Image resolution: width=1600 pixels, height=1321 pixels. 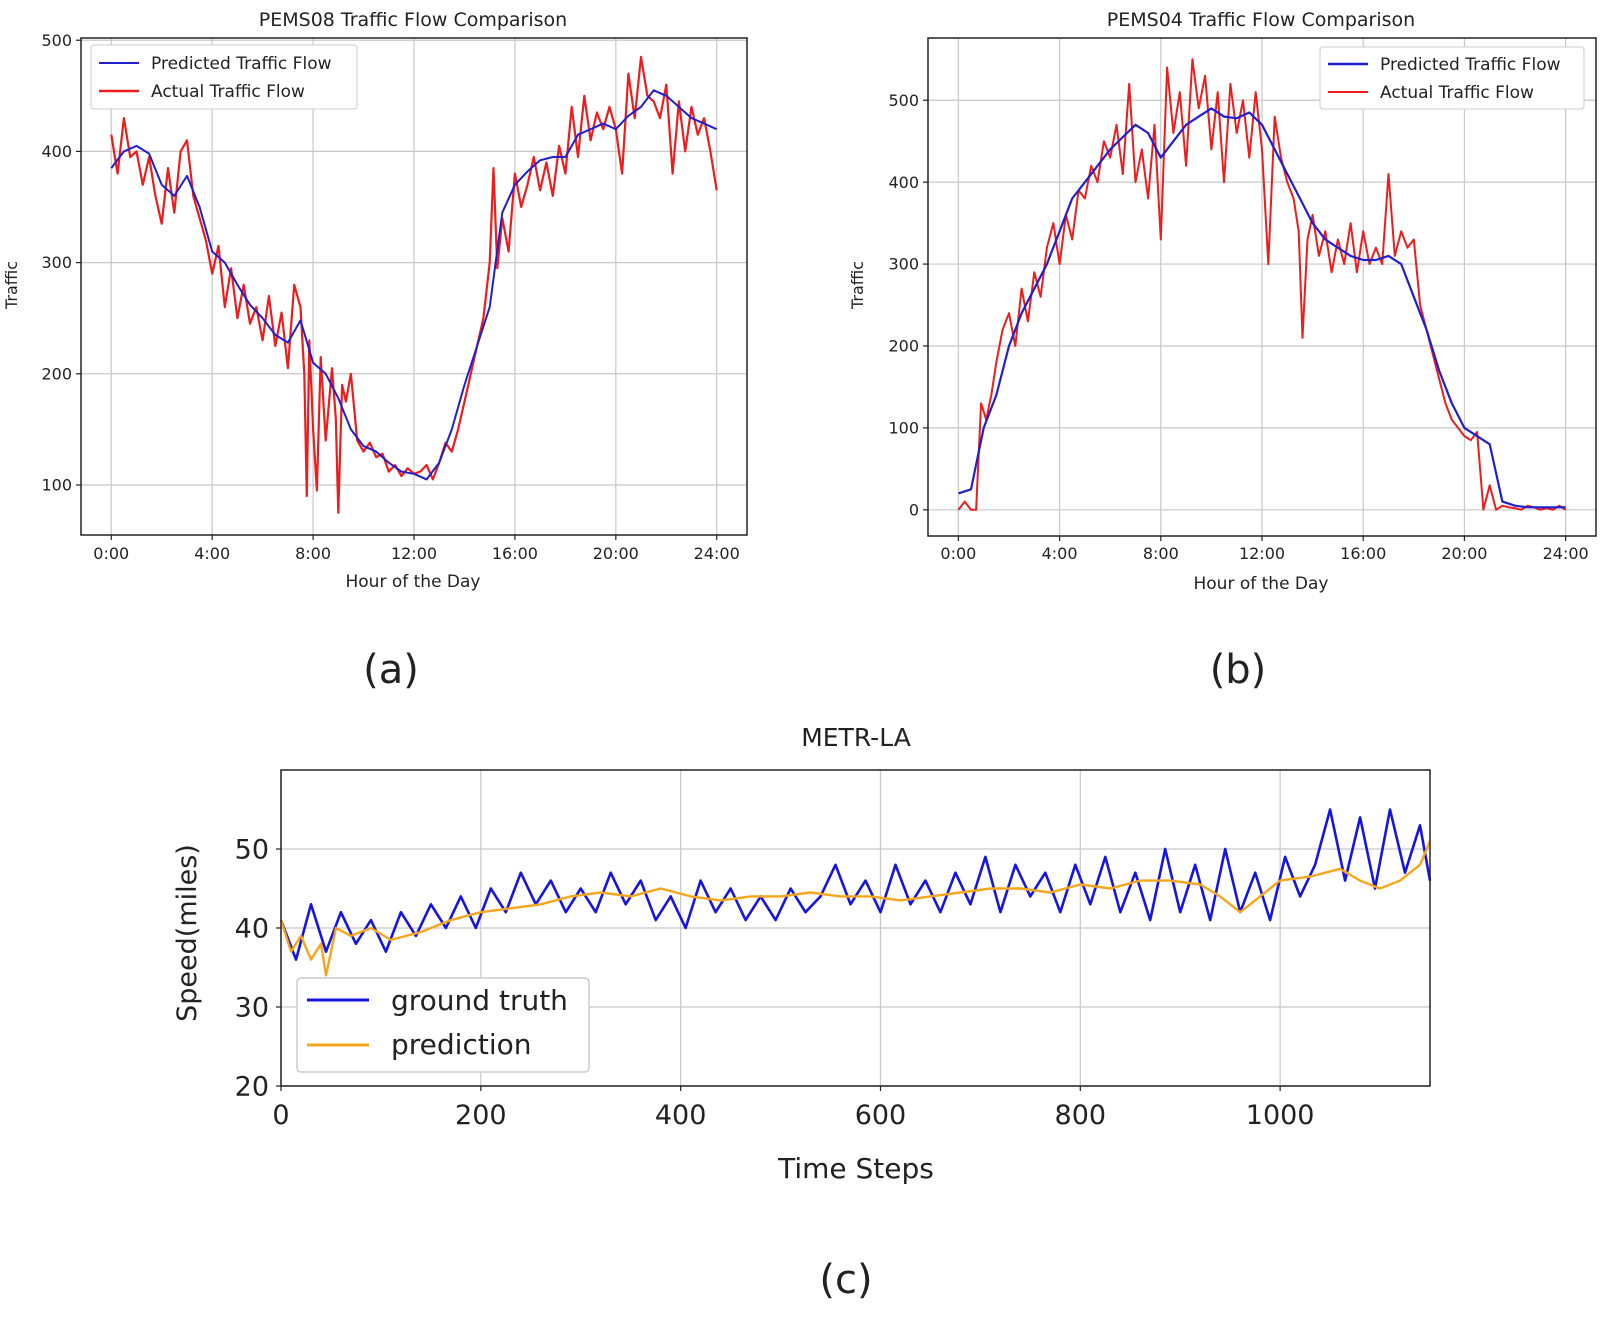 What do you see at coordinates (252, 849) in the screenshot?
I see `y-tick-label: 50` at bounding box center [252, 849].